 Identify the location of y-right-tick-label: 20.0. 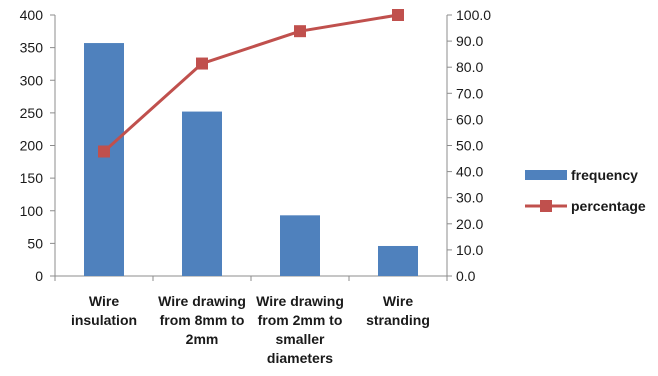
(469, 224).